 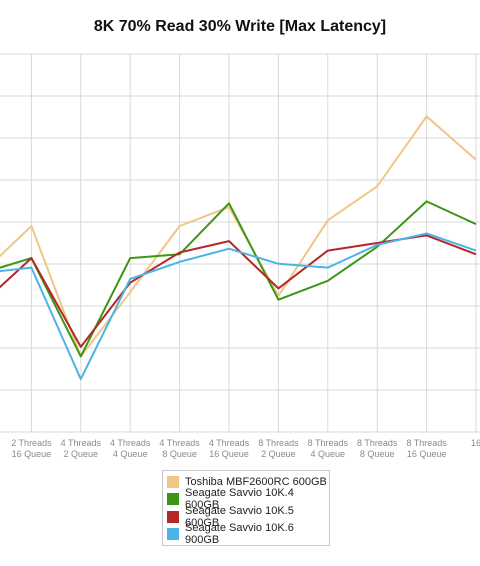 I want to click on legend-item: Seagate Savvio 10K.6 900GB, so click(x=248, y=534).